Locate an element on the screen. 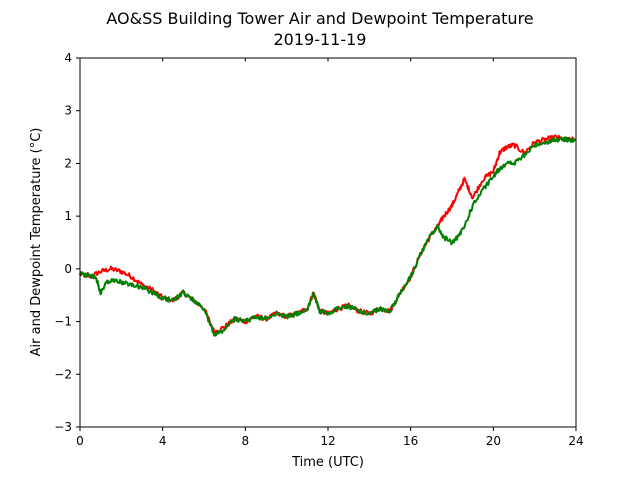 The image size is (640, 480). x-tick-label: 8 is located at coordinates (246, 441).